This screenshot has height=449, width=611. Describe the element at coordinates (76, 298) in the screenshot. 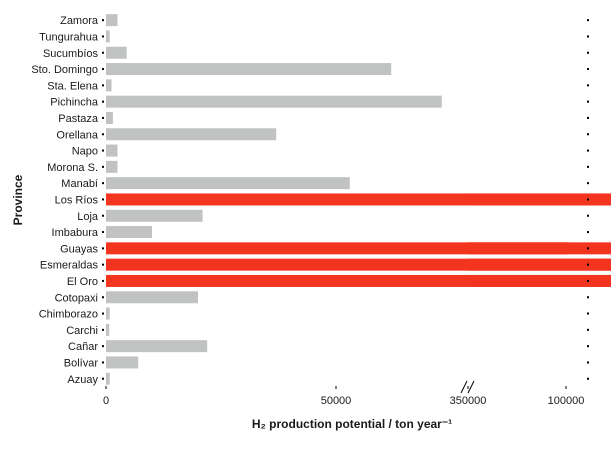

I see `province-label: Cotopaxi` at that location.